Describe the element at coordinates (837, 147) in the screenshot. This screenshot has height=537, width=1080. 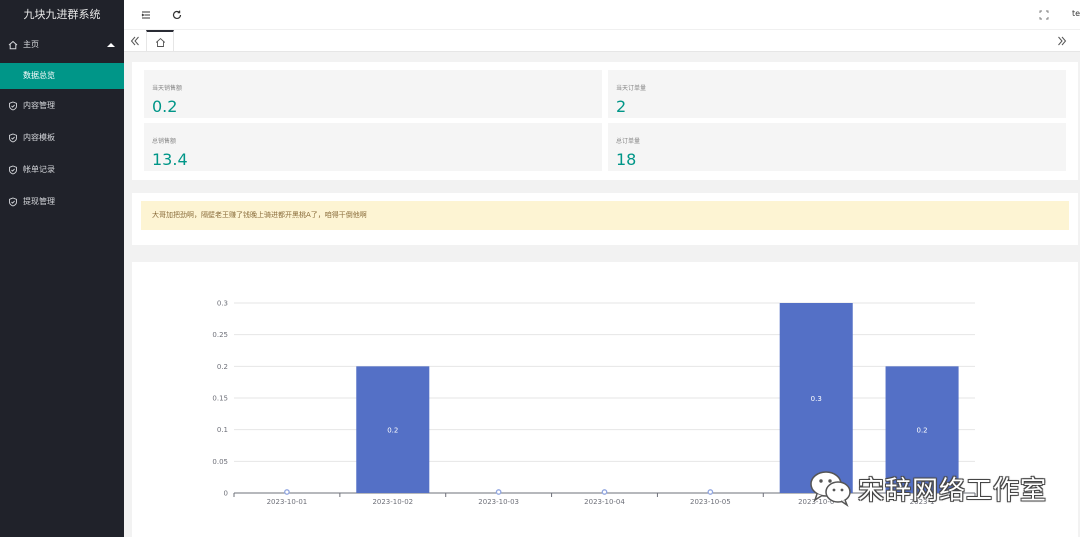
I see `stat-total-orders: 总订单量 18` at that location.